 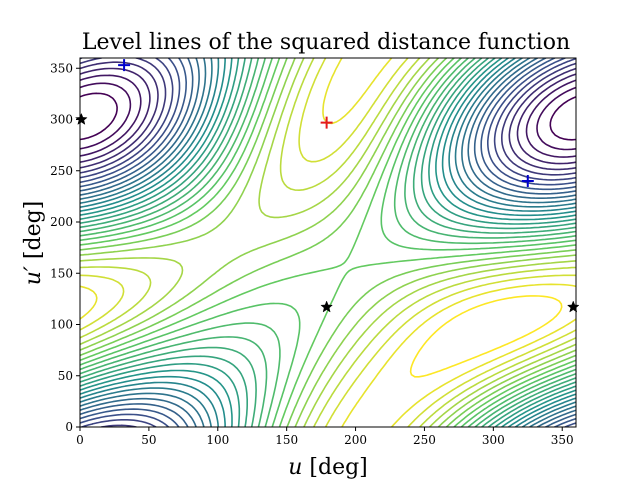 I want to click on x-tick-label: 150, so click(x=286, y=440).